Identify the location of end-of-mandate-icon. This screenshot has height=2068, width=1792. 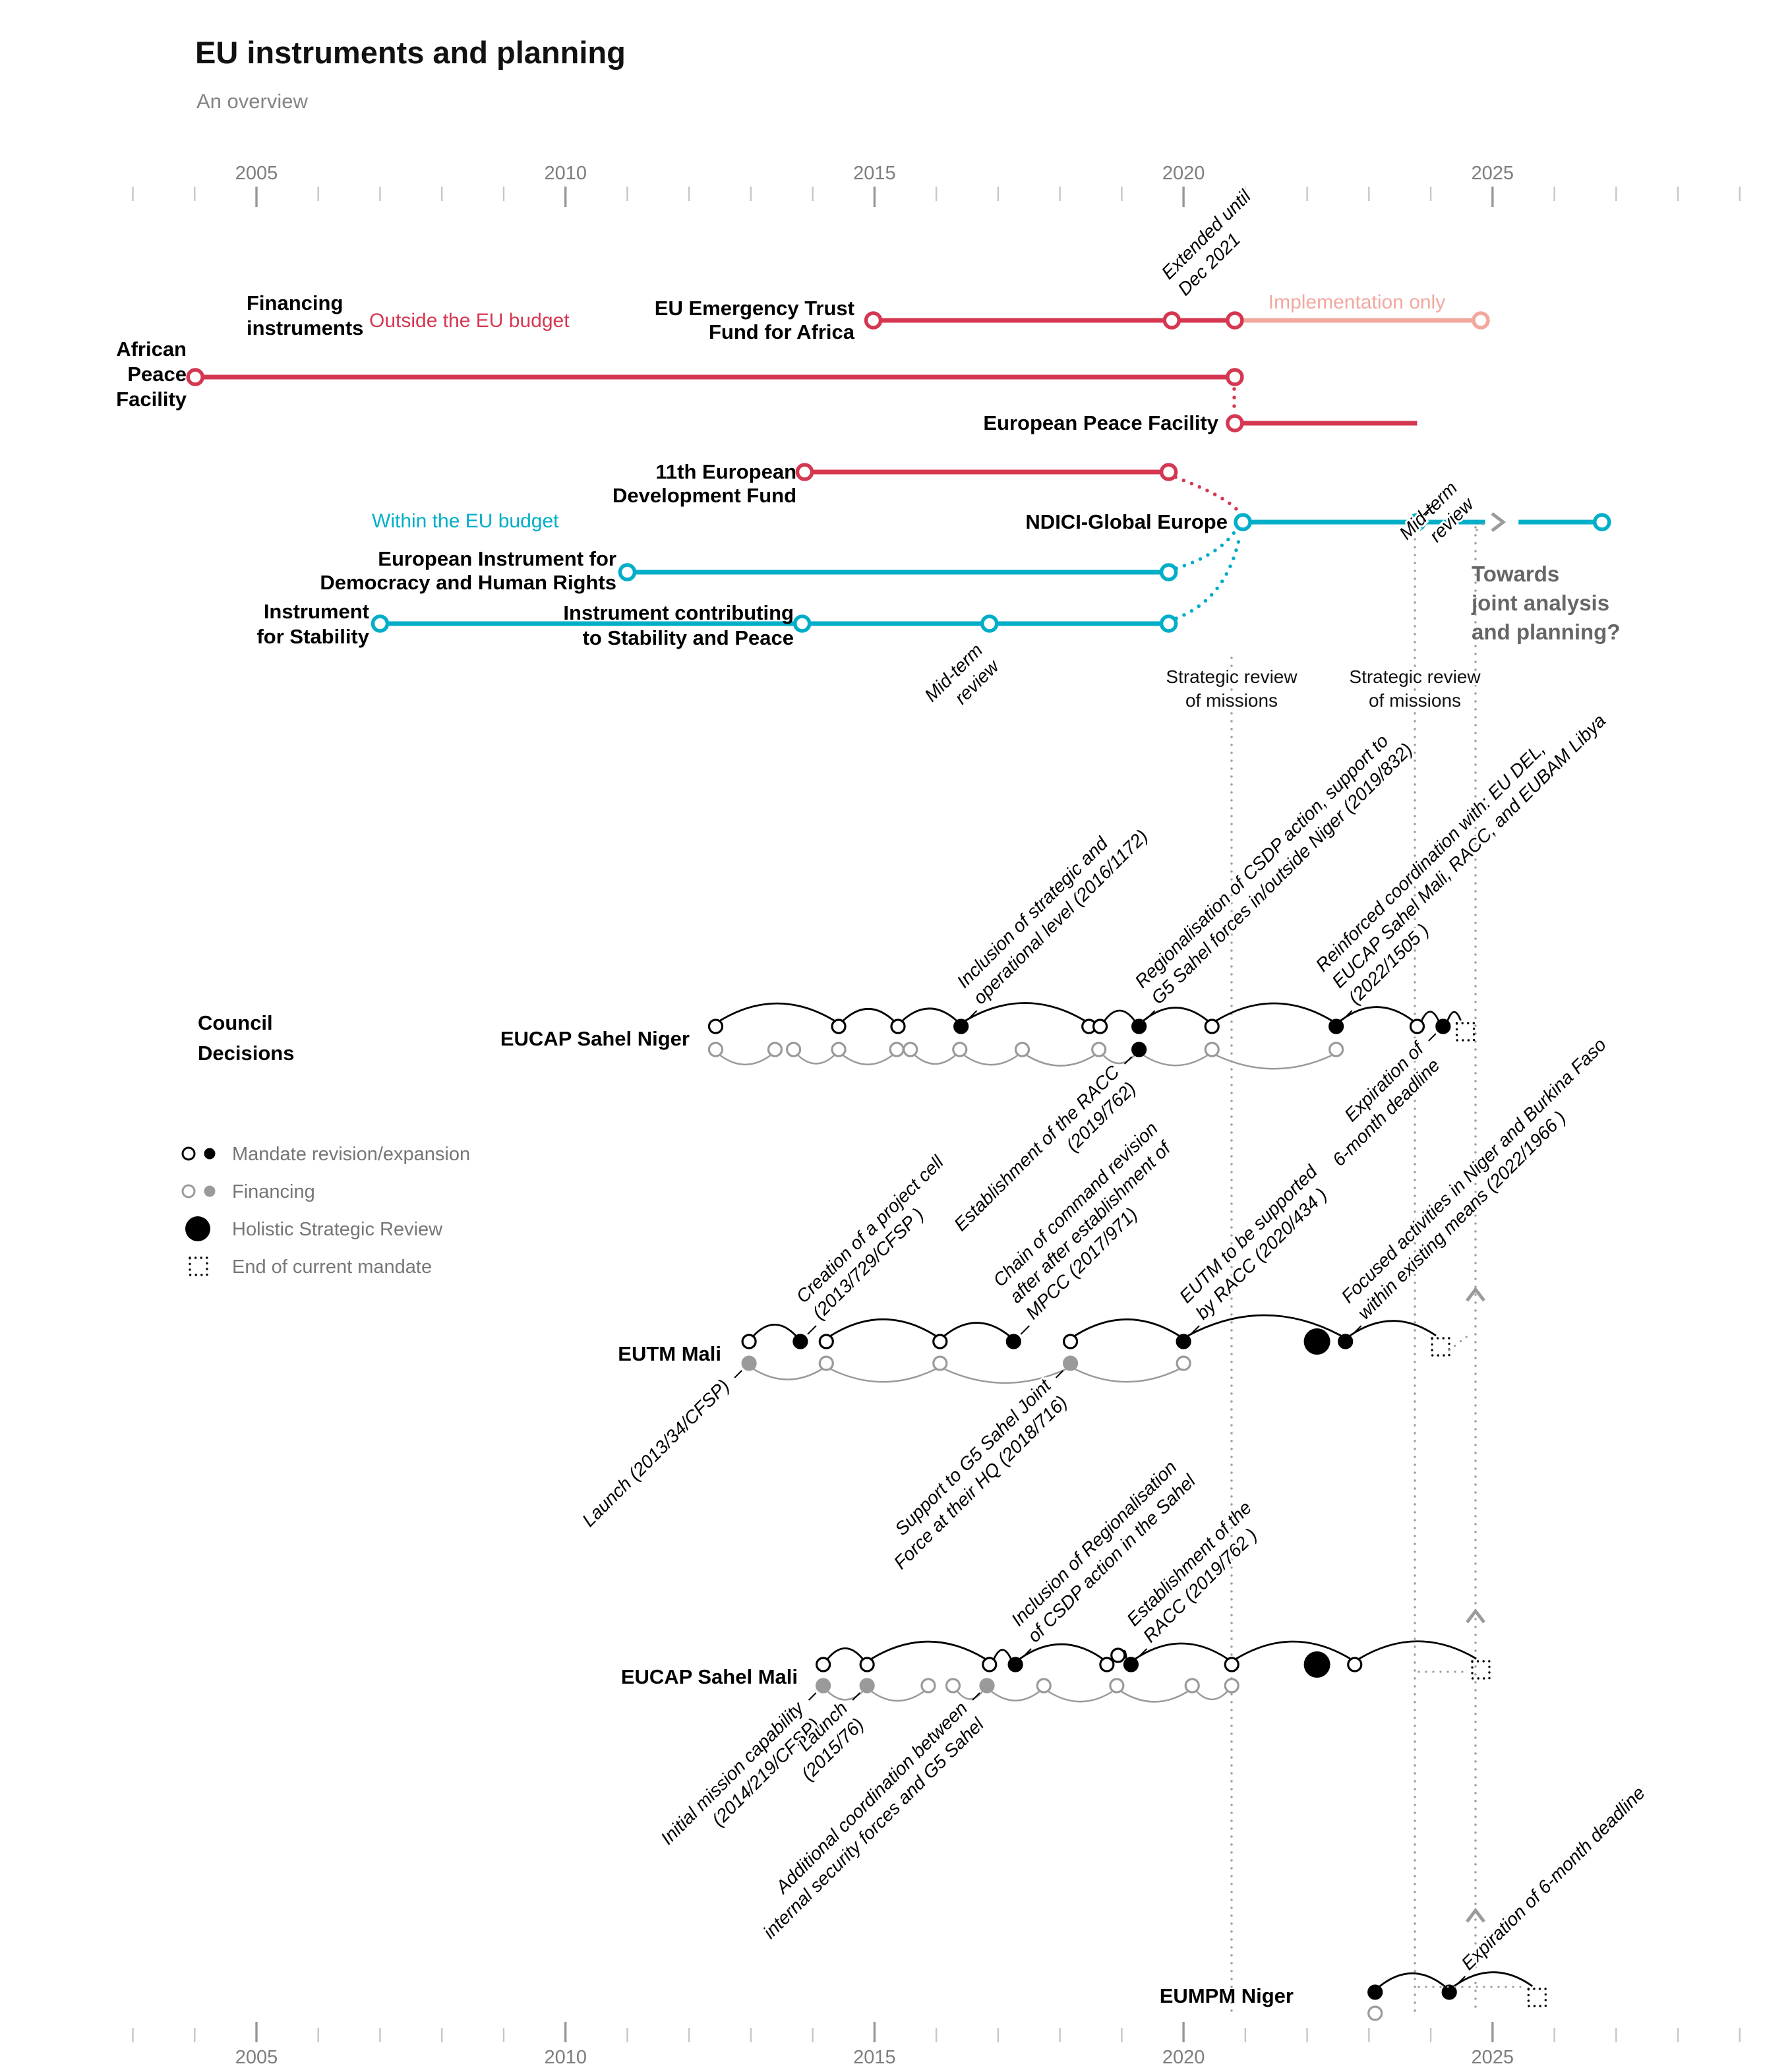
(198, 1266).